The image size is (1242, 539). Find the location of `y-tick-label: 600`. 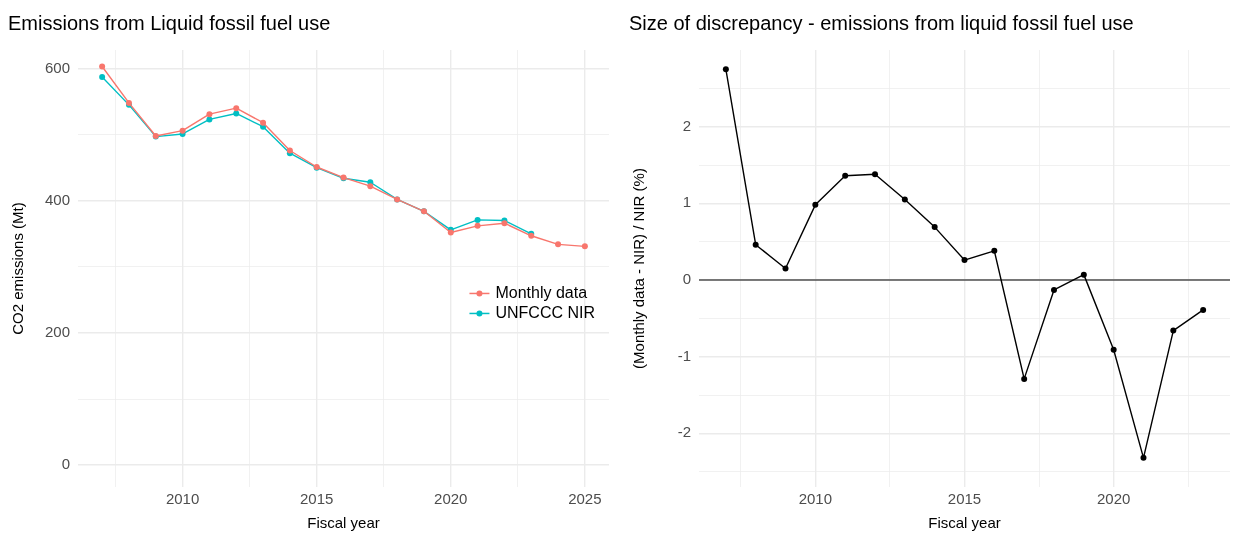

y-tick-label: 600 is located at coordinates (57, 67).